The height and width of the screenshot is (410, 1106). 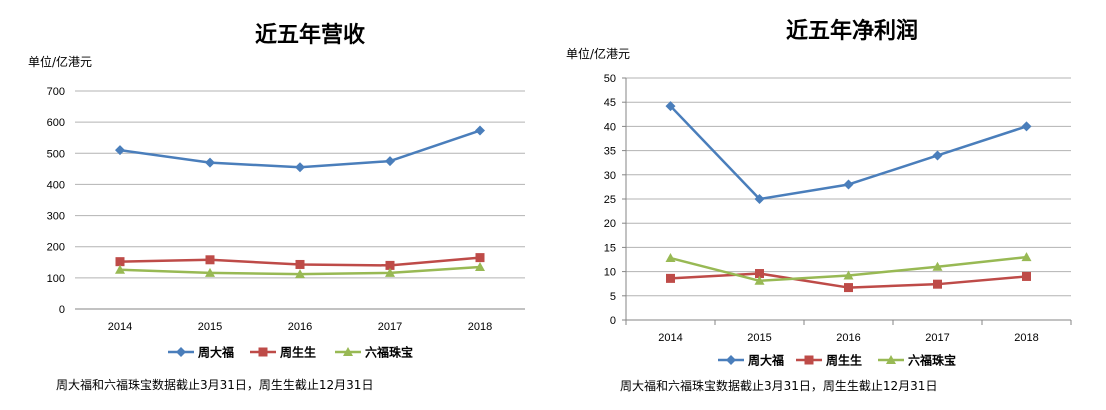 I want to click on y-tick-label: 300, so click(x=56, y=217).